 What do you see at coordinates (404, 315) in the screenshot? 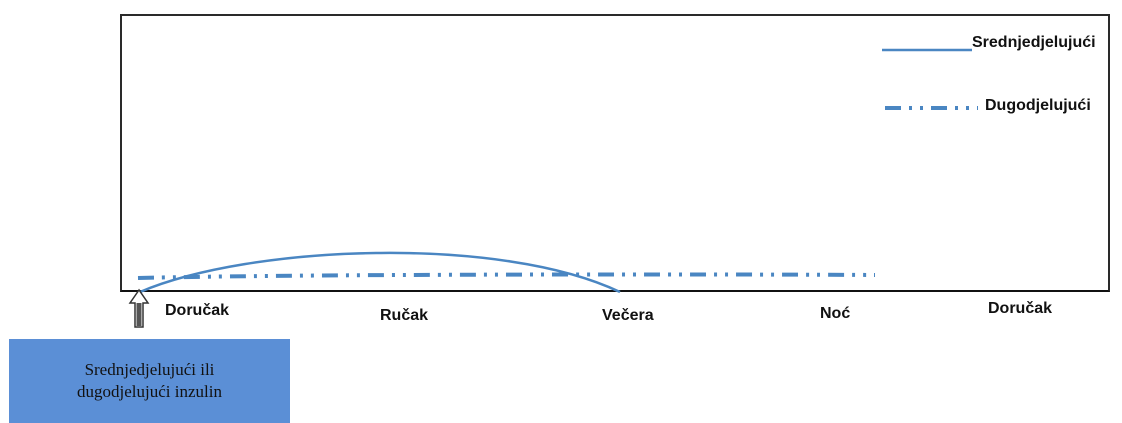
I see `time-label-lunch: Ručak` at bounding box center [404, 315].